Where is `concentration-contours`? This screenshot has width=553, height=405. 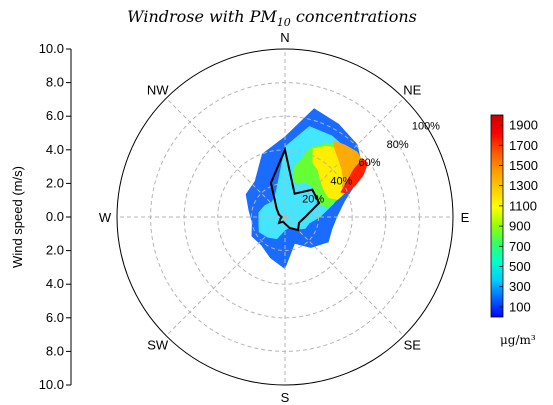
concentration-contours is located at coordinates (307, 189).